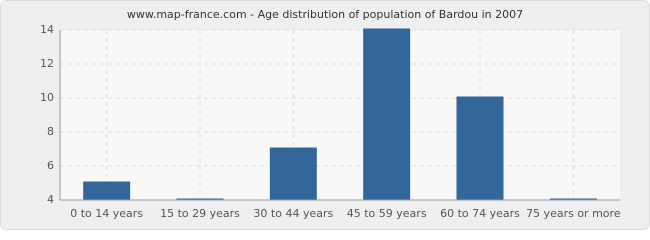 This screenshot has width=650, height=240. What do you see at coordinates (387, 213) in the screenshot?
I see `x-tick-label: 45 to 59 years` at bounding box center [387, 213].